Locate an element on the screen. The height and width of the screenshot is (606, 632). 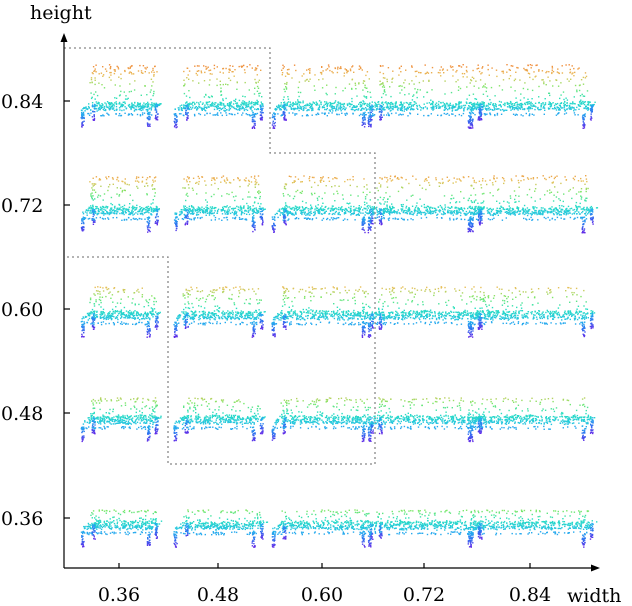
y-axis-arrowhead is located at coordinates (64, 37).